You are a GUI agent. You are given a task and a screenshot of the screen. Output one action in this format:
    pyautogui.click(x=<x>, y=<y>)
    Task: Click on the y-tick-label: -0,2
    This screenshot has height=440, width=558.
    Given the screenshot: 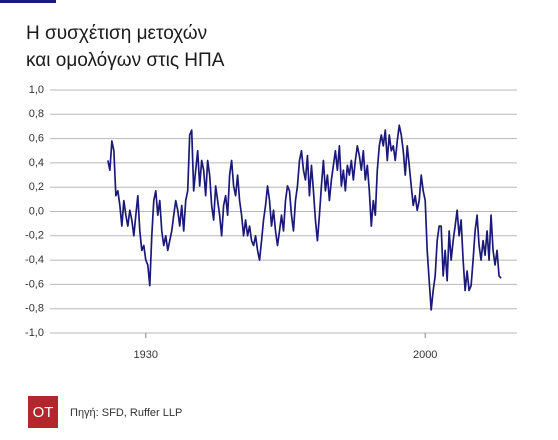 What is the action you would take?
    pyautogui.click(x=34, y=236)
    